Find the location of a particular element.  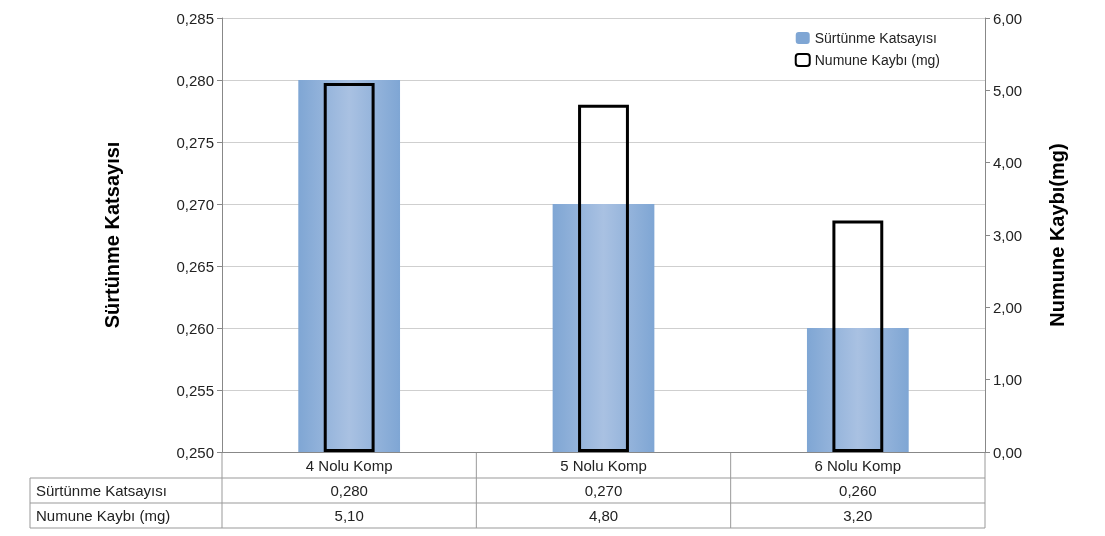

x-tick-label: 4 Nolu Komp is located at coordinates (349, 465).